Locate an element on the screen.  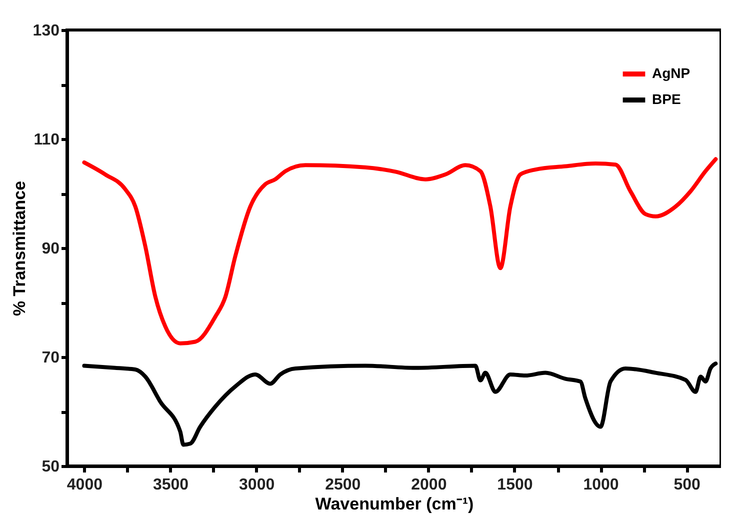
legend-label: BPE is located at coordinates (666, 99).